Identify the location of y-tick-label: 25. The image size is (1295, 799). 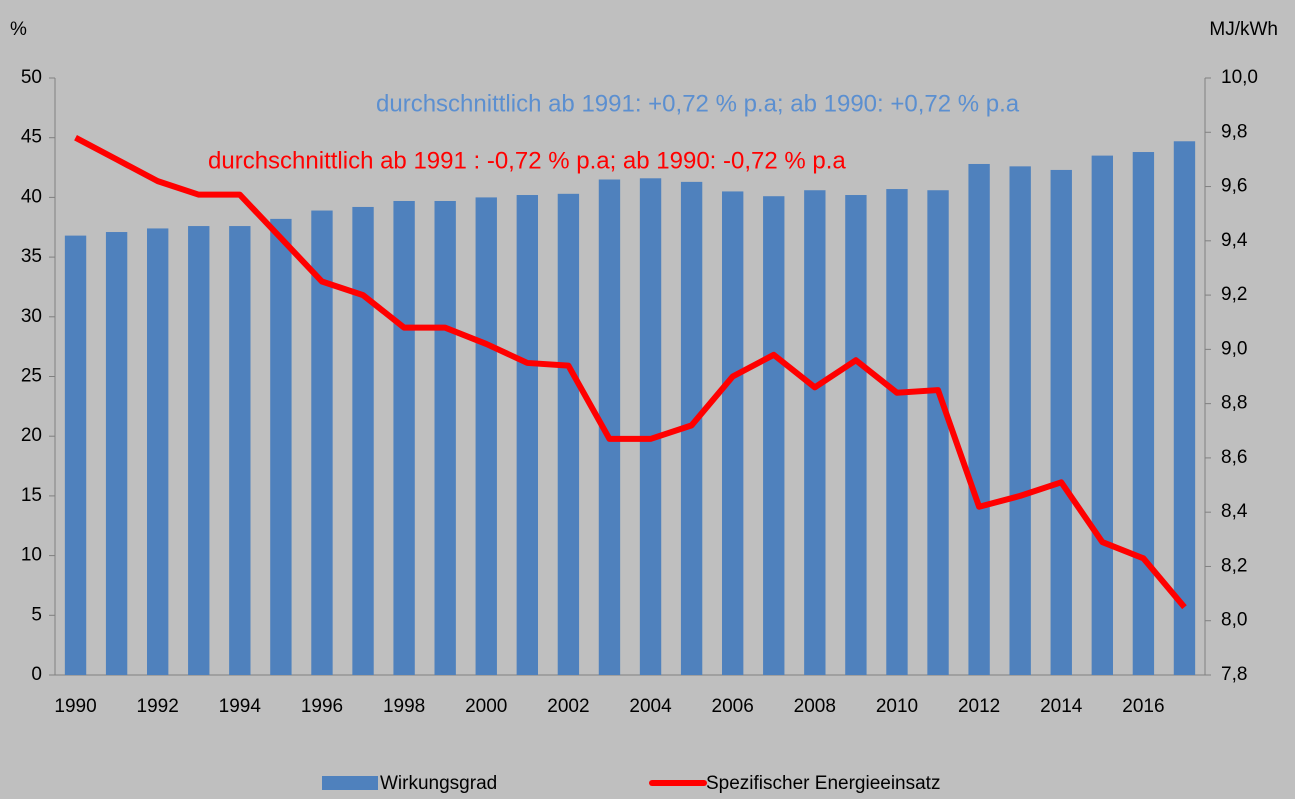
(31, 376).